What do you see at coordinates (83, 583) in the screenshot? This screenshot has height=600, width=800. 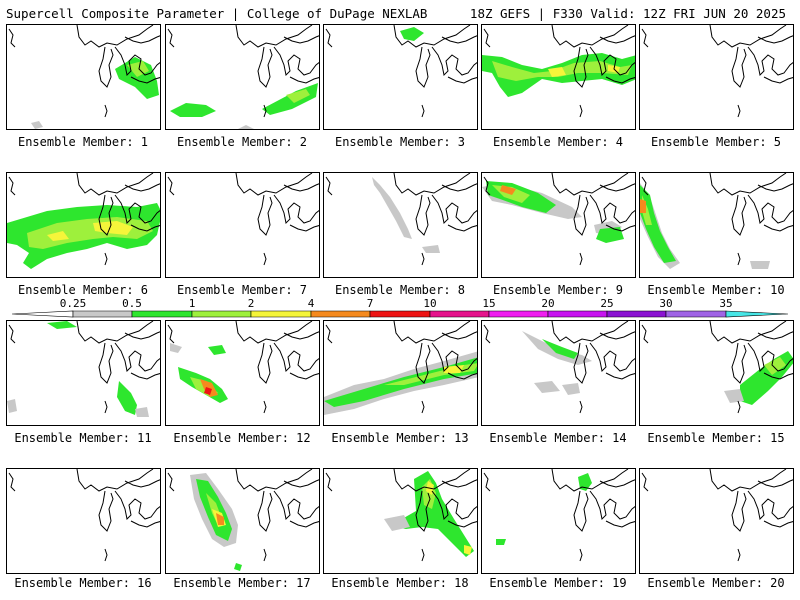 I see `member-label: Ensemble Member: 16` at bounding box center [83, 583].